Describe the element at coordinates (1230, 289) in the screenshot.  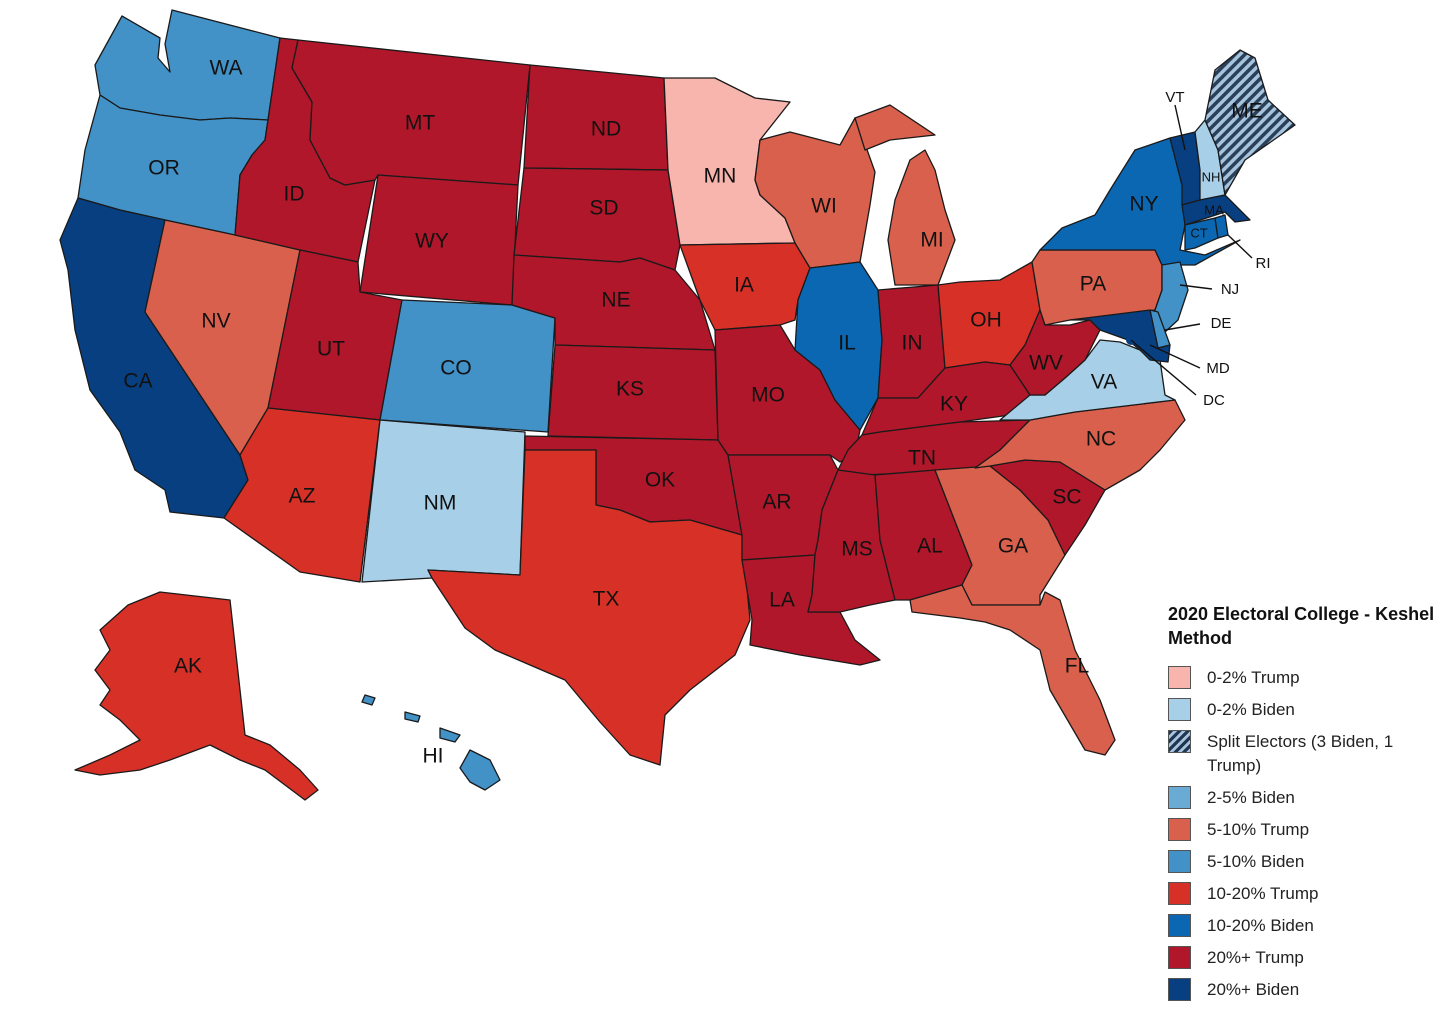
I see `state-label-nj: NJ` at that location.